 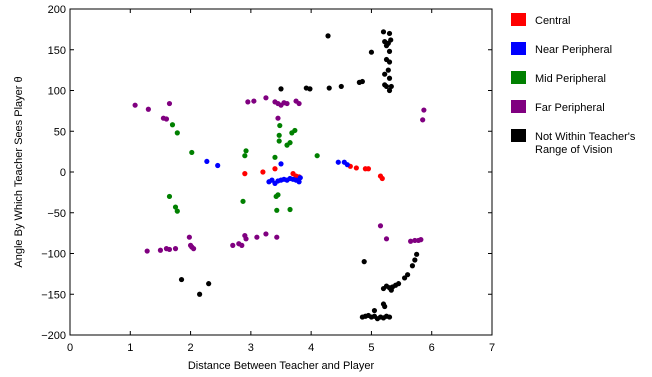 I want to click on x-tick-label: 3, so click(x=251, y=348).